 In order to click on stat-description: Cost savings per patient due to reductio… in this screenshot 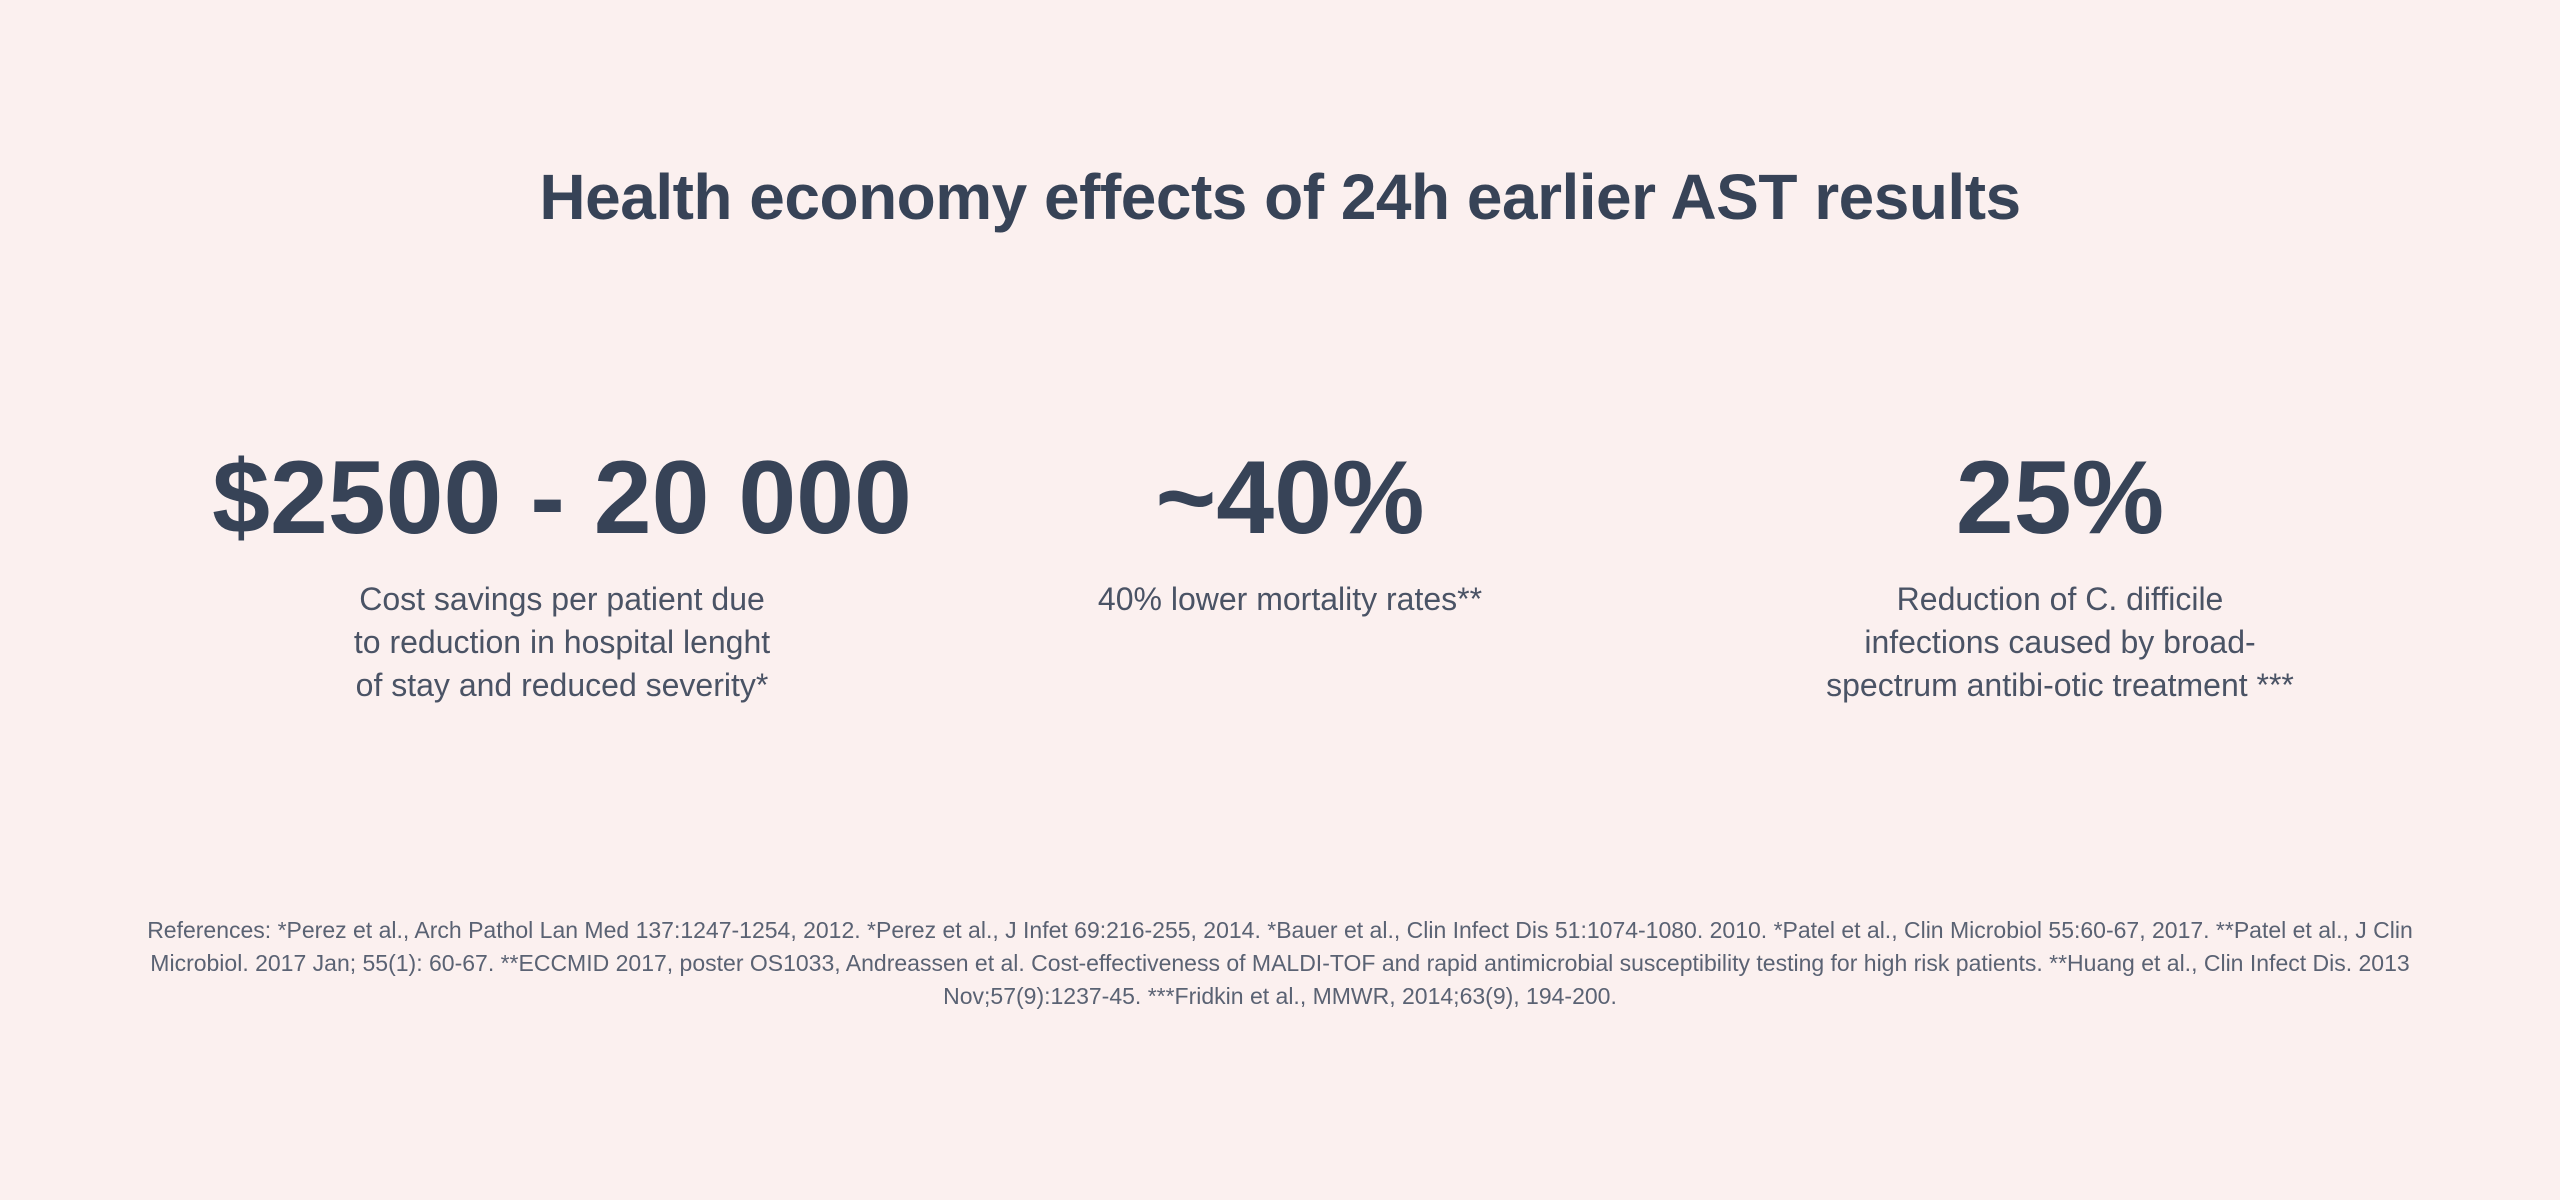, I will do `click(562, 642)`.